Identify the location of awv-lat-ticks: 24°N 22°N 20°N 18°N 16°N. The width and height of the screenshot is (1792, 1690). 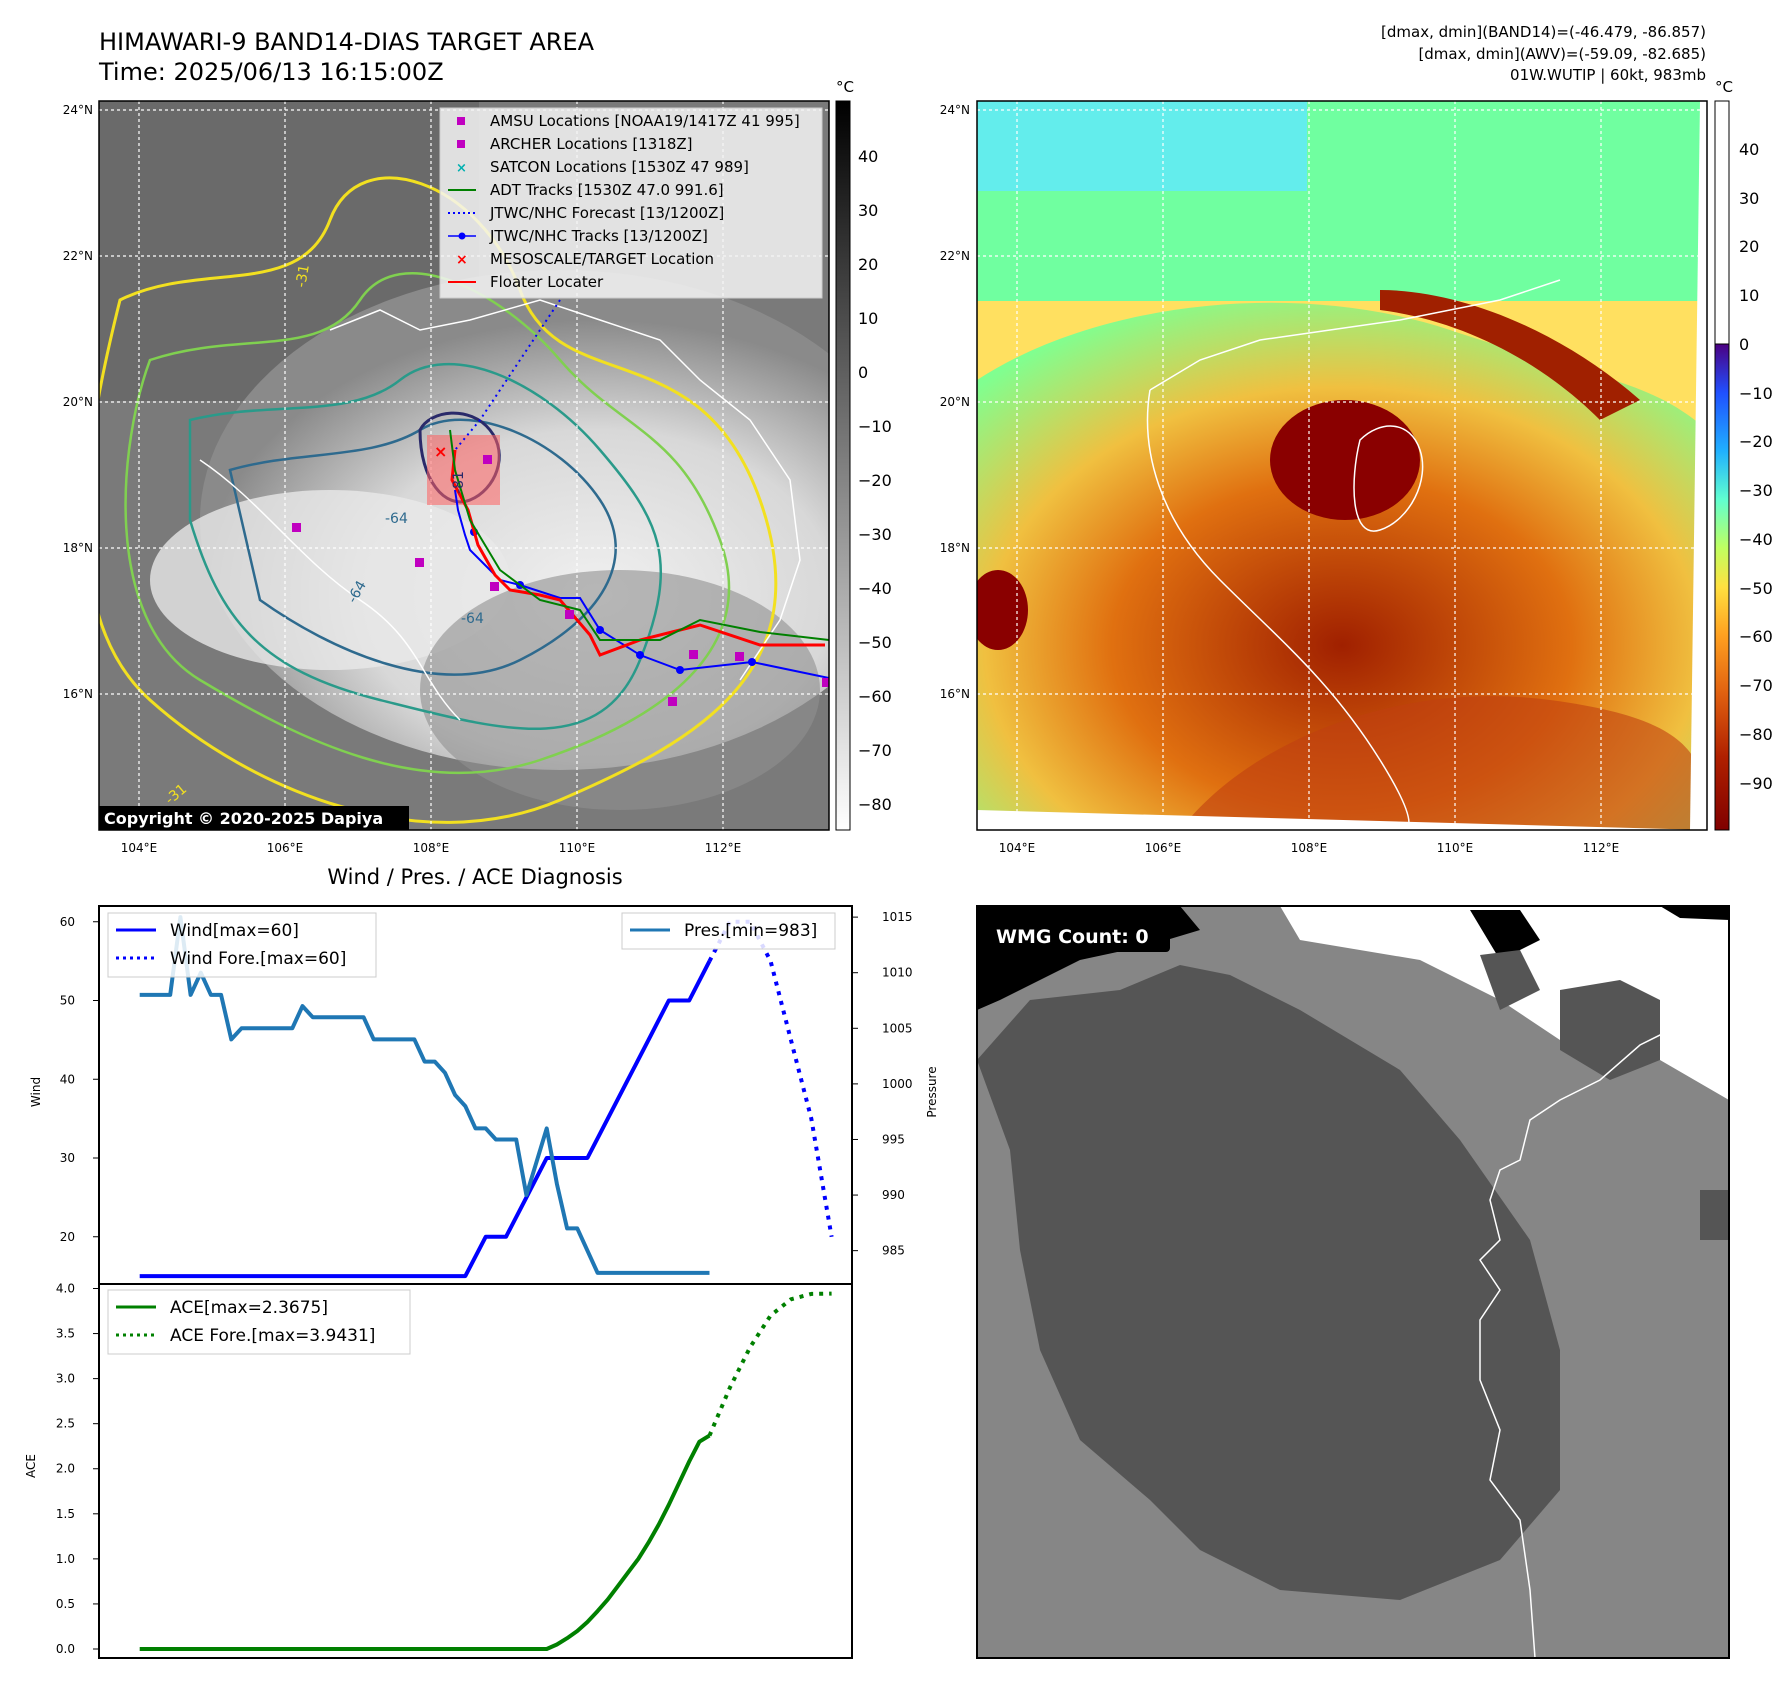
(955, 402).